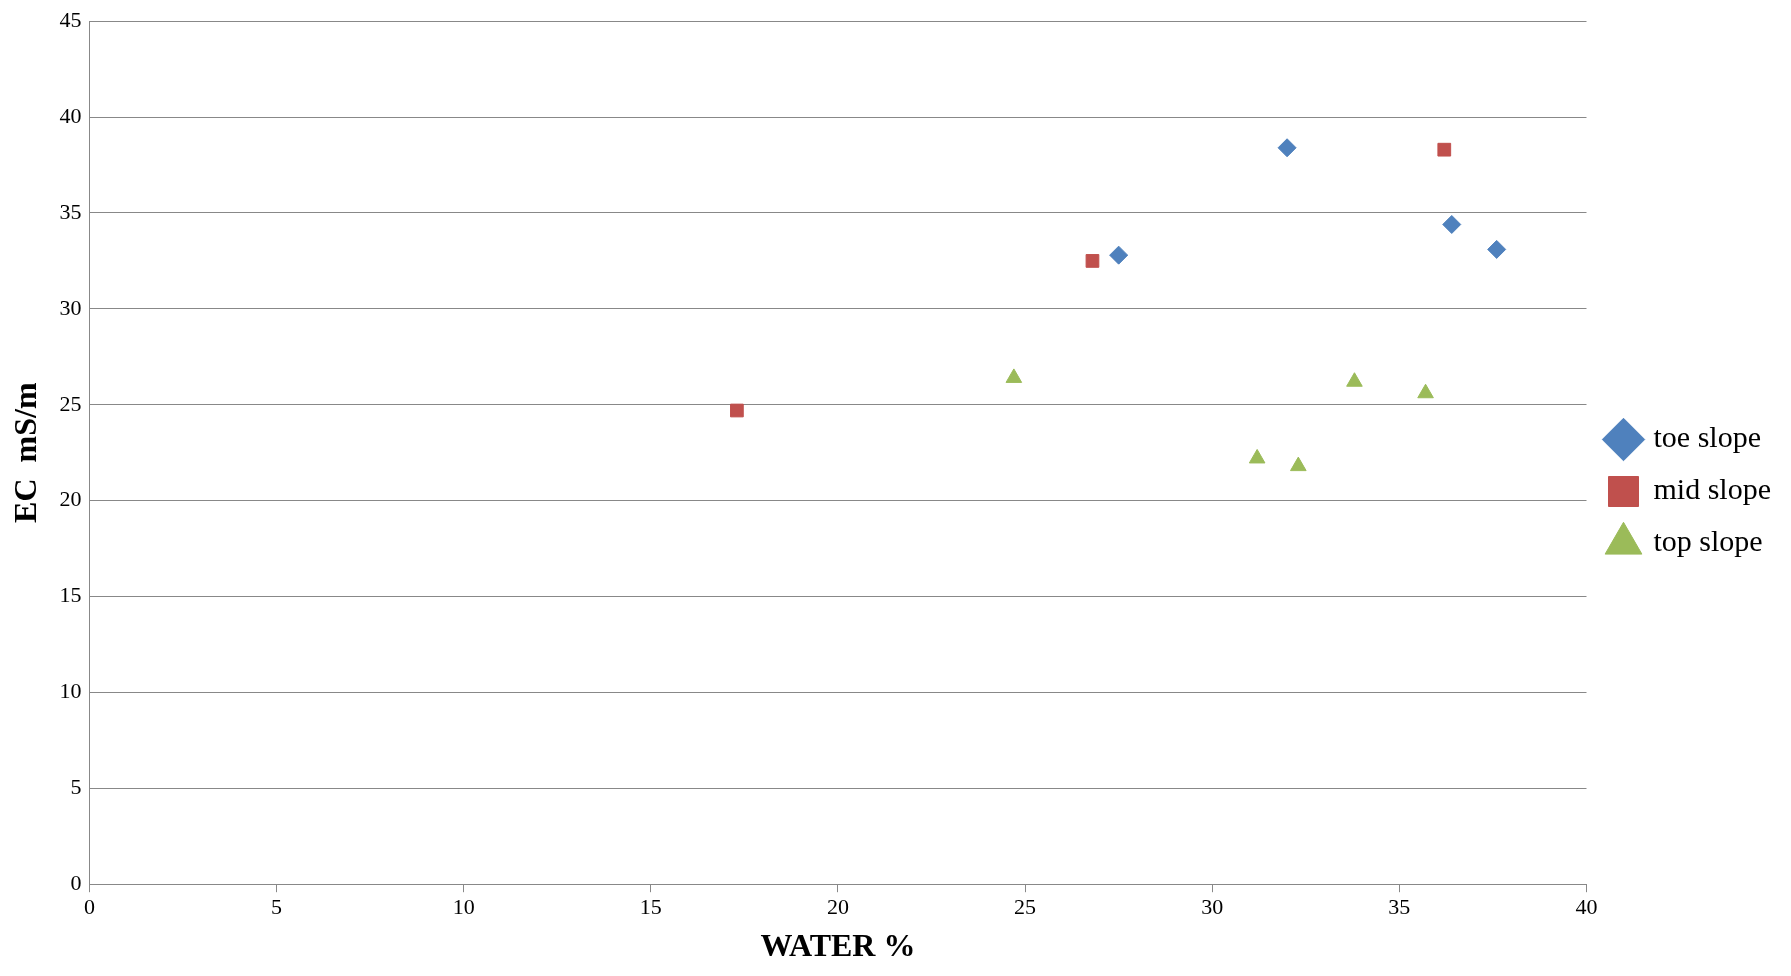 This screenshot has width=1791, height=976. What do you see at coordinates (1712, 489) in the screenshot?
I see `legend-label: mid slope` at bounding box center [1712, 489].